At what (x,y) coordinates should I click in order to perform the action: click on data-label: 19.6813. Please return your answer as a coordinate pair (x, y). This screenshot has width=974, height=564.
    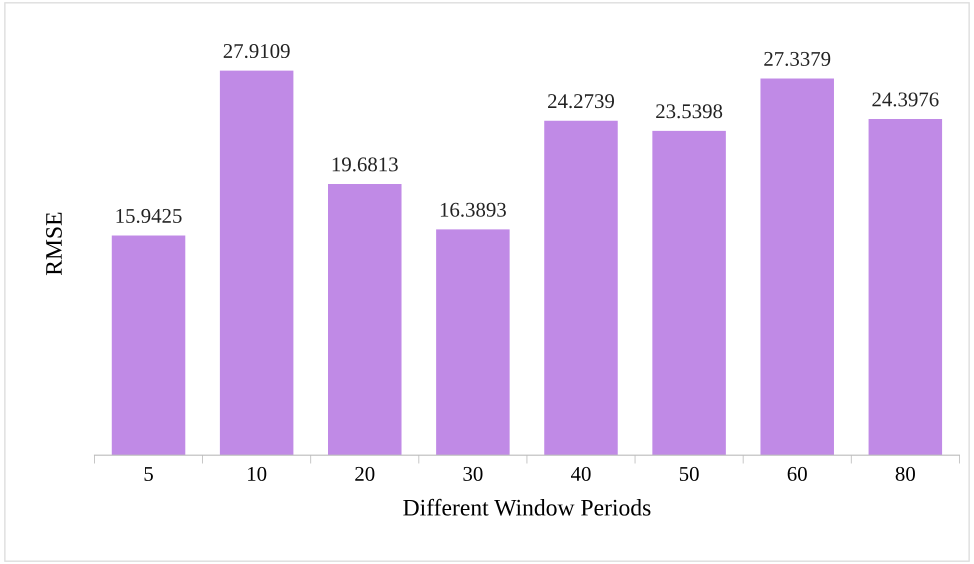
    Looking at the image, I should click on (365, 164).